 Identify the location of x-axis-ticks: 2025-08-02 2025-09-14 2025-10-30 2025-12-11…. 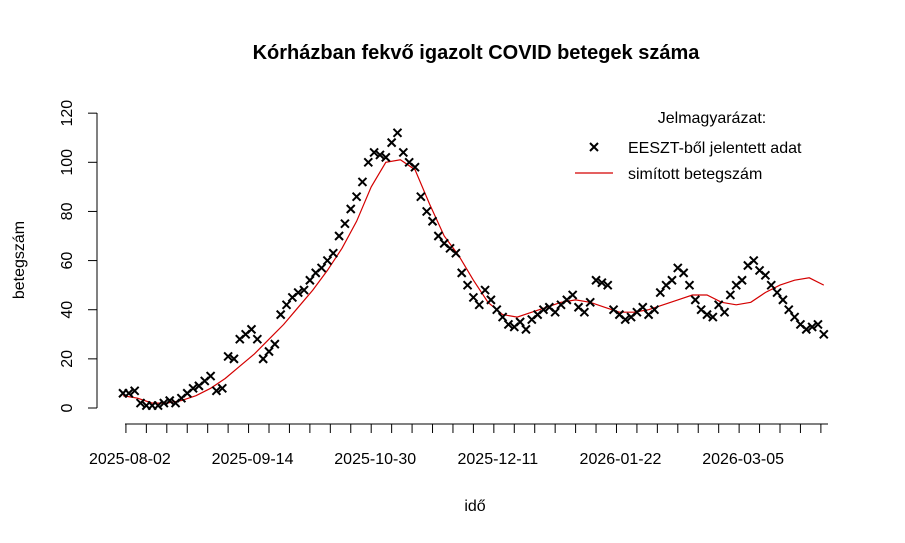
(455, 446).